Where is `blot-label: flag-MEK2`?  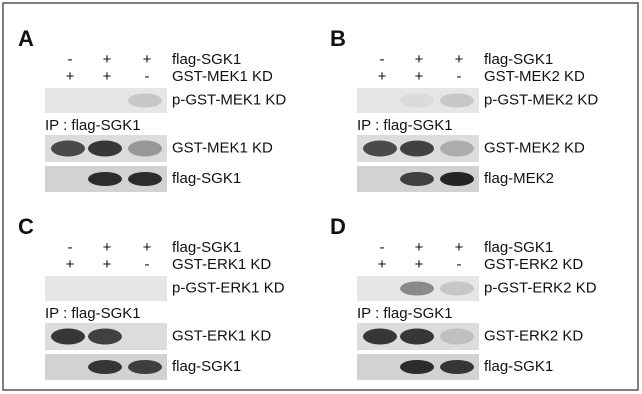
blot-label: flag-MEK2 is located at coordinates (519, 178).